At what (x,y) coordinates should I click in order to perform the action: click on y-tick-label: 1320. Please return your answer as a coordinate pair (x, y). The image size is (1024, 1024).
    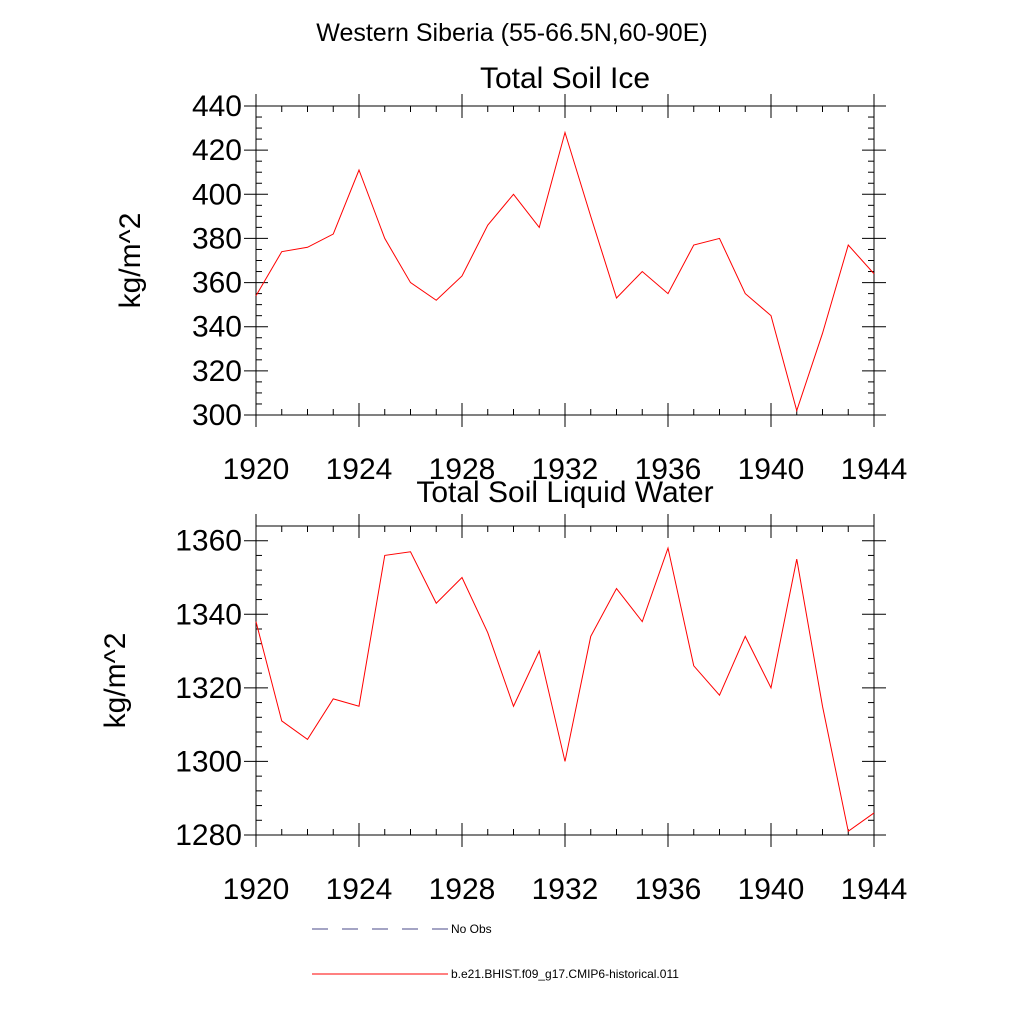
    Looking at the image, I should click on (208, 688).